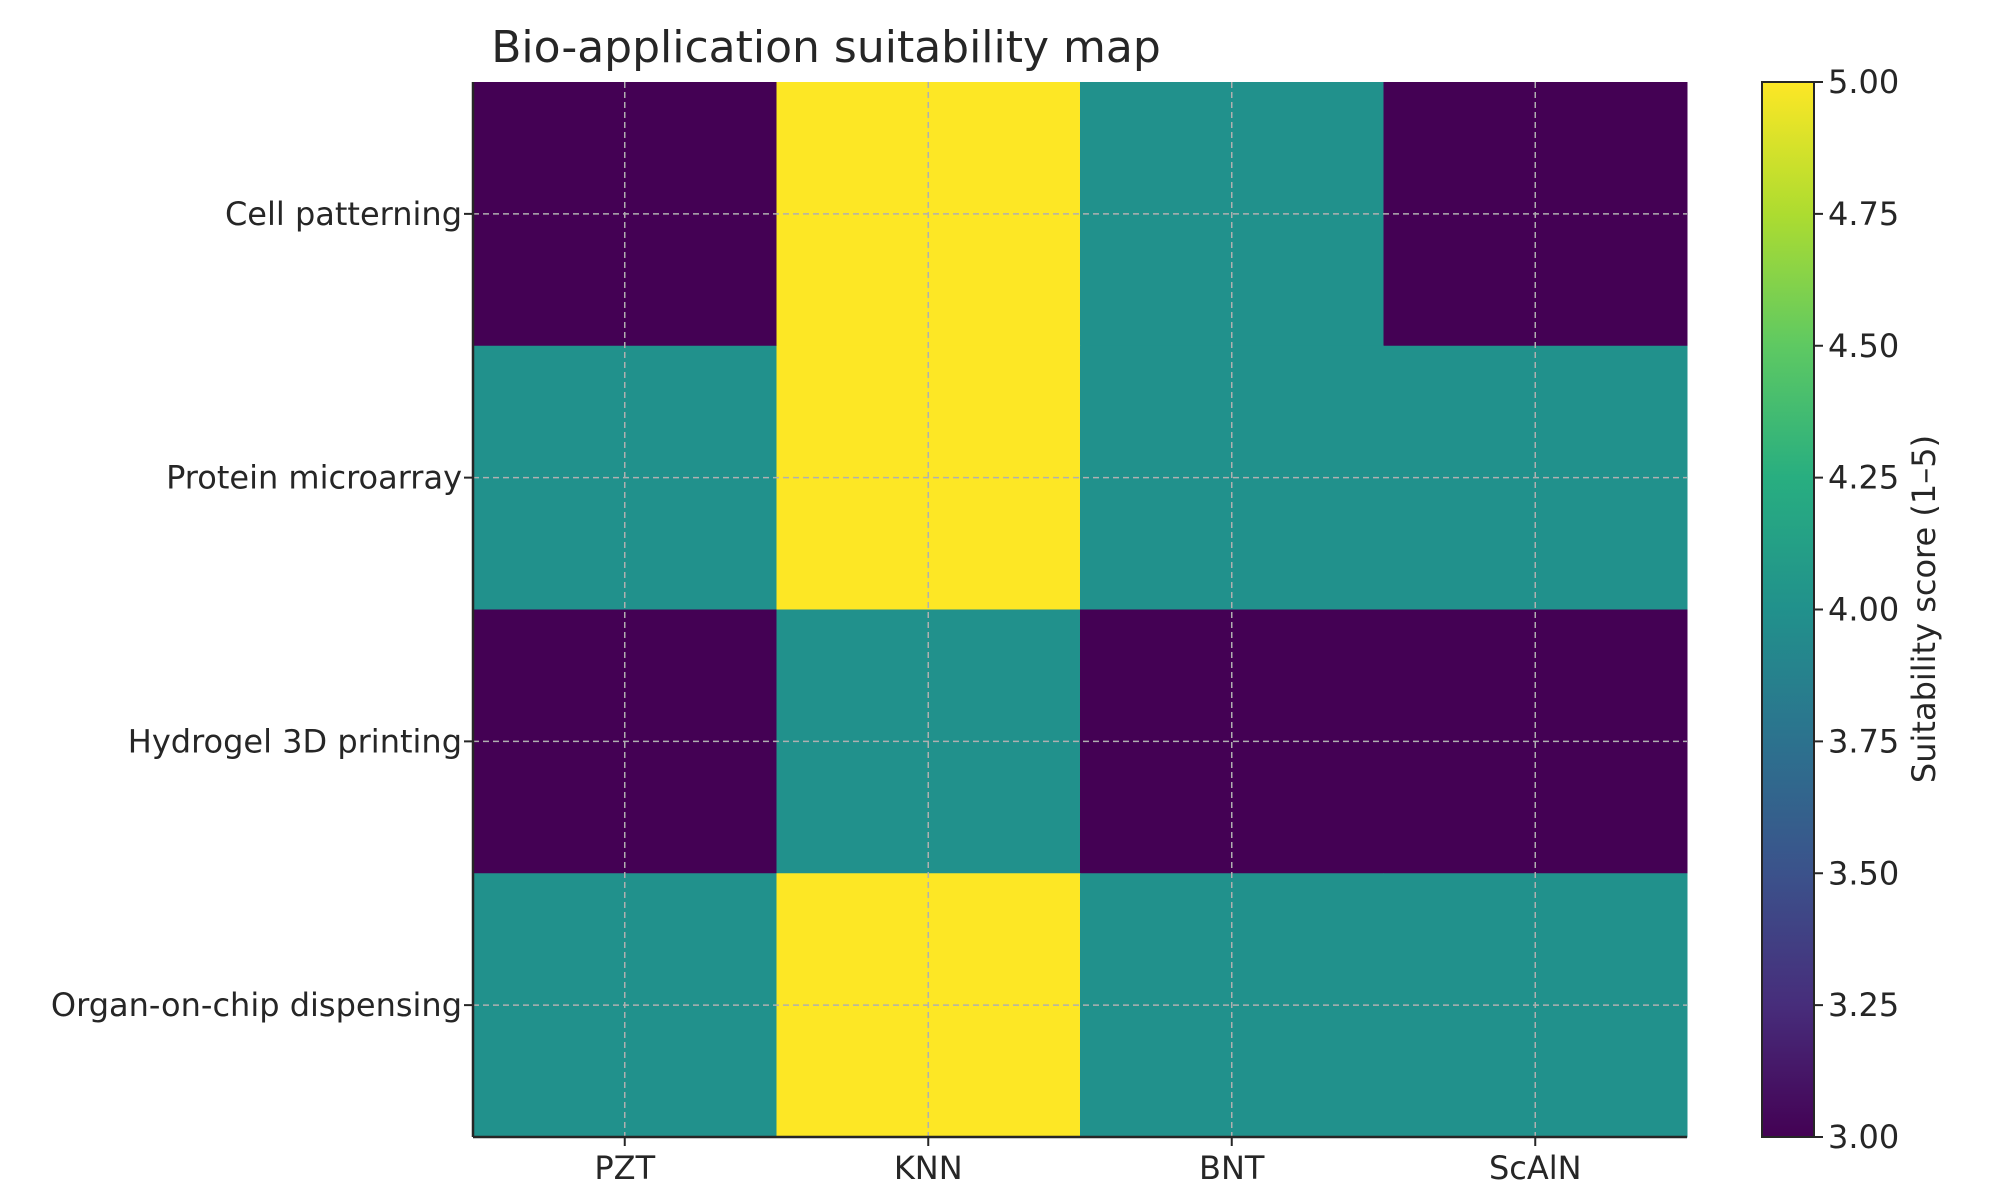 The width and height of the screenshot is (2000, 1200). I want to click on colorbar-tick-label: 4.75, so click(1863, 214).